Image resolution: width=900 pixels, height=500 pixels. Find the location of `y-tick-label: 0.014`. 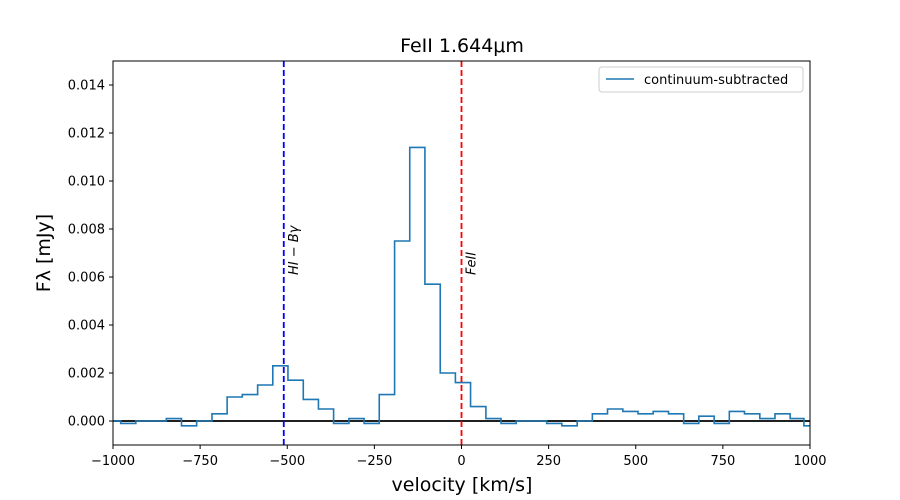

y-tick-label: 0.014 is located at coordinates (86, 86).